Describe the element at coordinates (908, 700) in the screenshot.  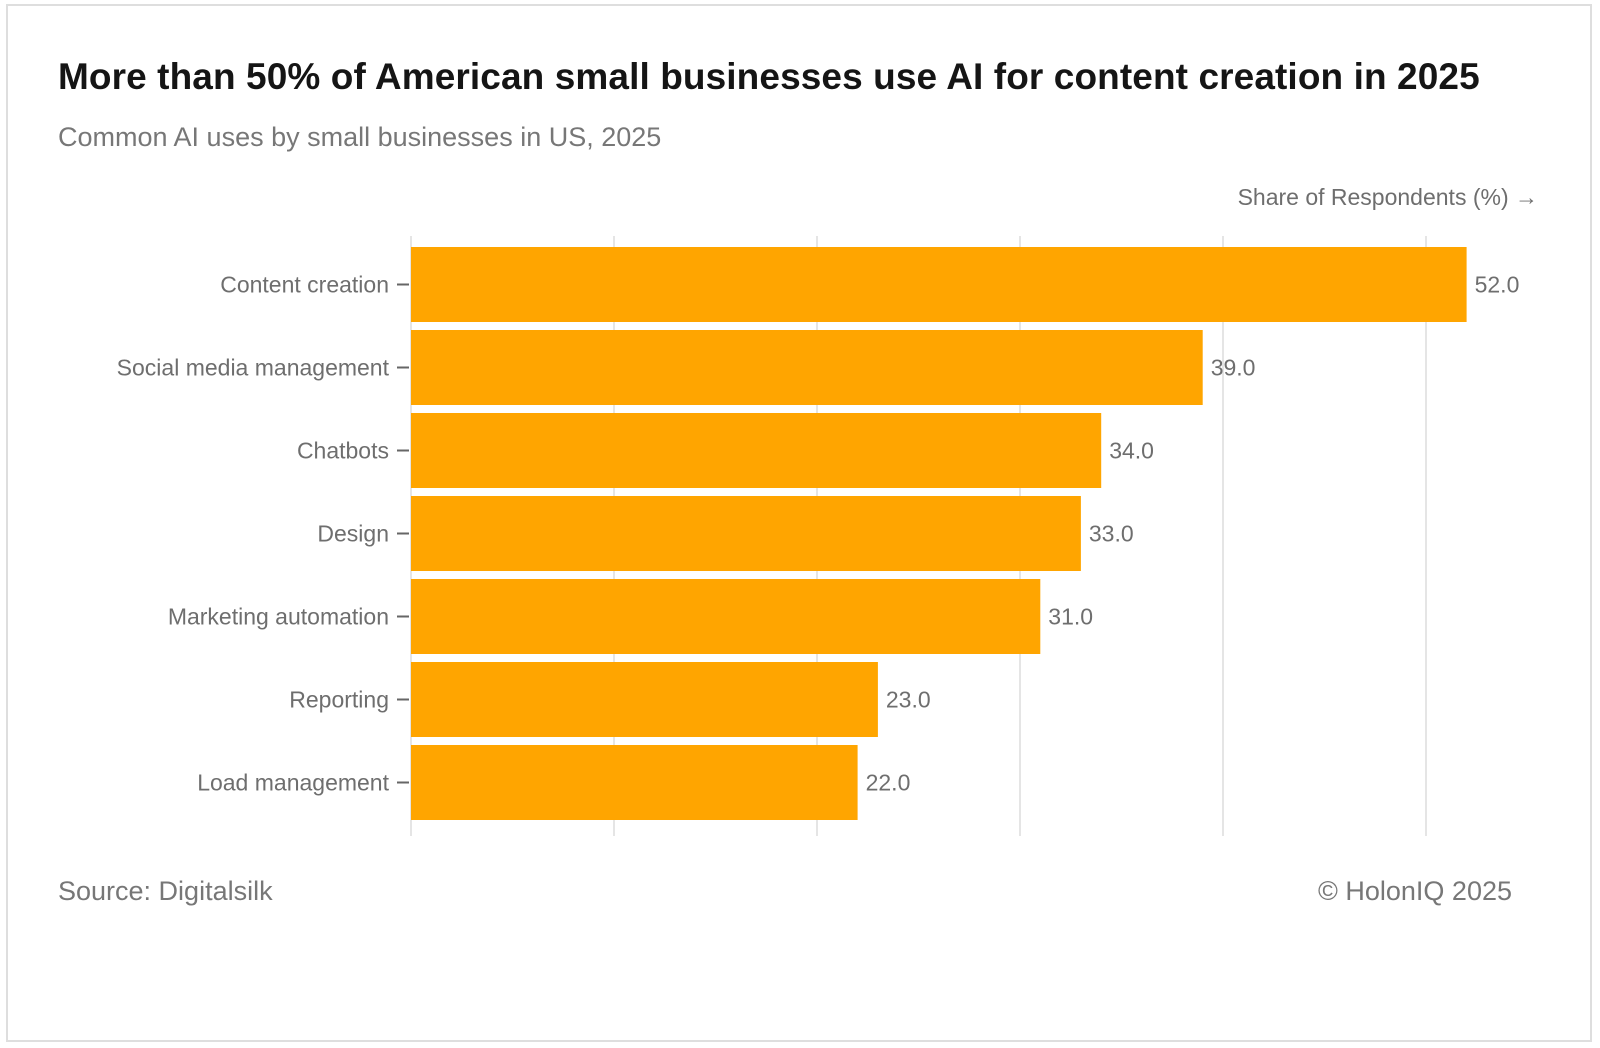
I see `data-label: 23.0` at that location.